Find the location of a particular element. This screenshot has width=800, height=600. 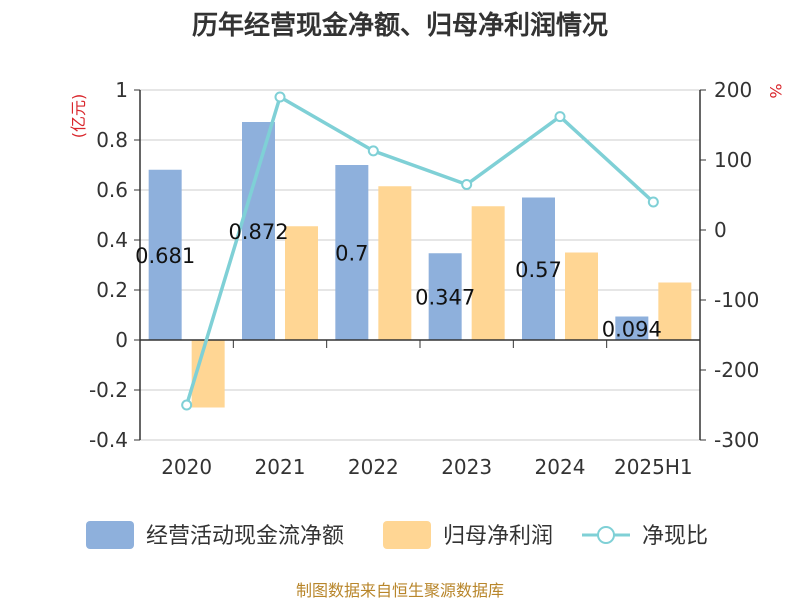

data-label-cashflow: 0.57 is located at coordinates (538, 270).